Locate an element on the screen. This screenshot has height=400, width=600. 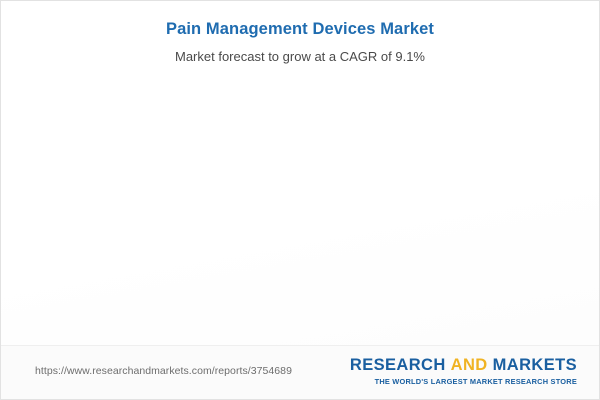
brand-word-research: RESEARCH is located at coordinates (397, 365).